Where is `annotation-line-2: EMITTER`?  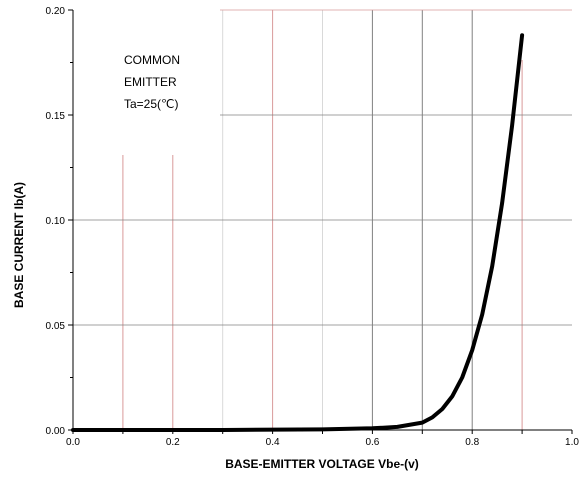 annotation-line-2: EMITTER is located at coordinates (150, 82).